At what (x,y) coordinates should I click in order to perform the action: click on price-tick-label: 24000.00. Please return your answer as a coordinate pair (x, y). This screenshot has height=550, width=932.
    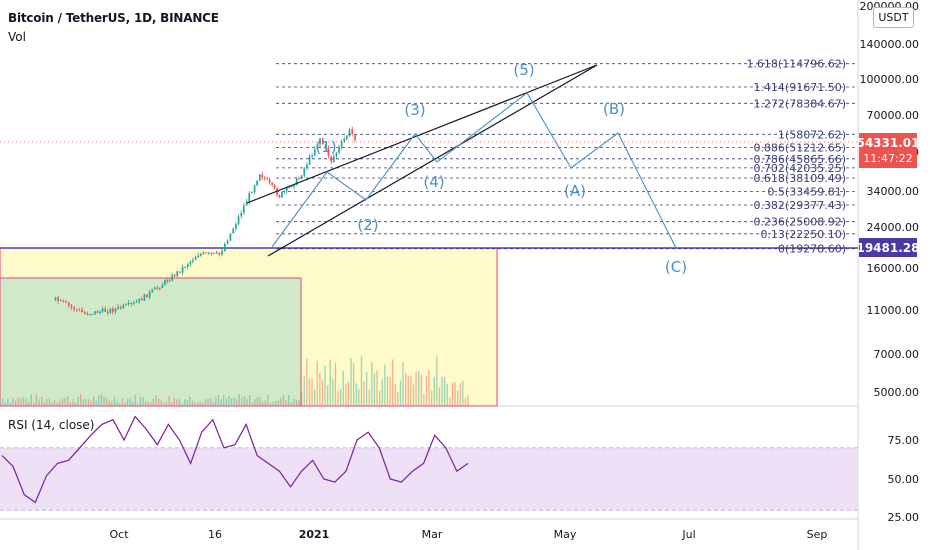
    Looking at the image, I should click on (893, 227).